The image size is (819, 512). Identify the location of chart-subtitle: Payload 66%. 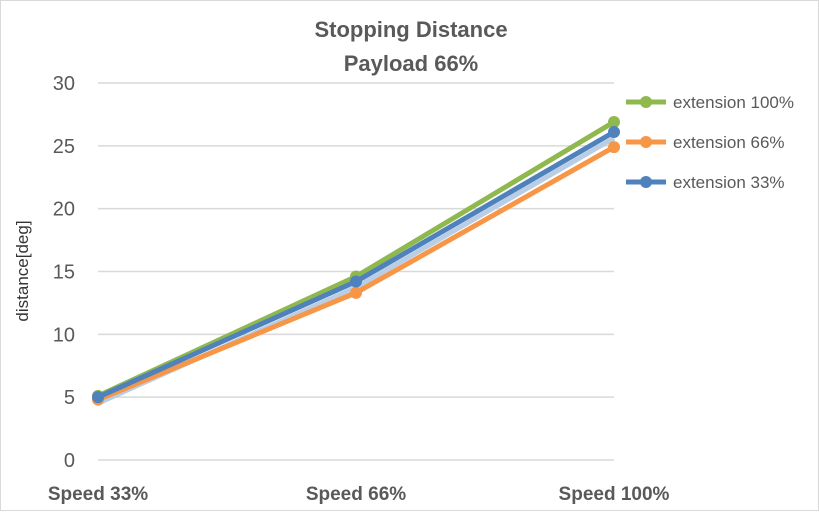
(411, 63).